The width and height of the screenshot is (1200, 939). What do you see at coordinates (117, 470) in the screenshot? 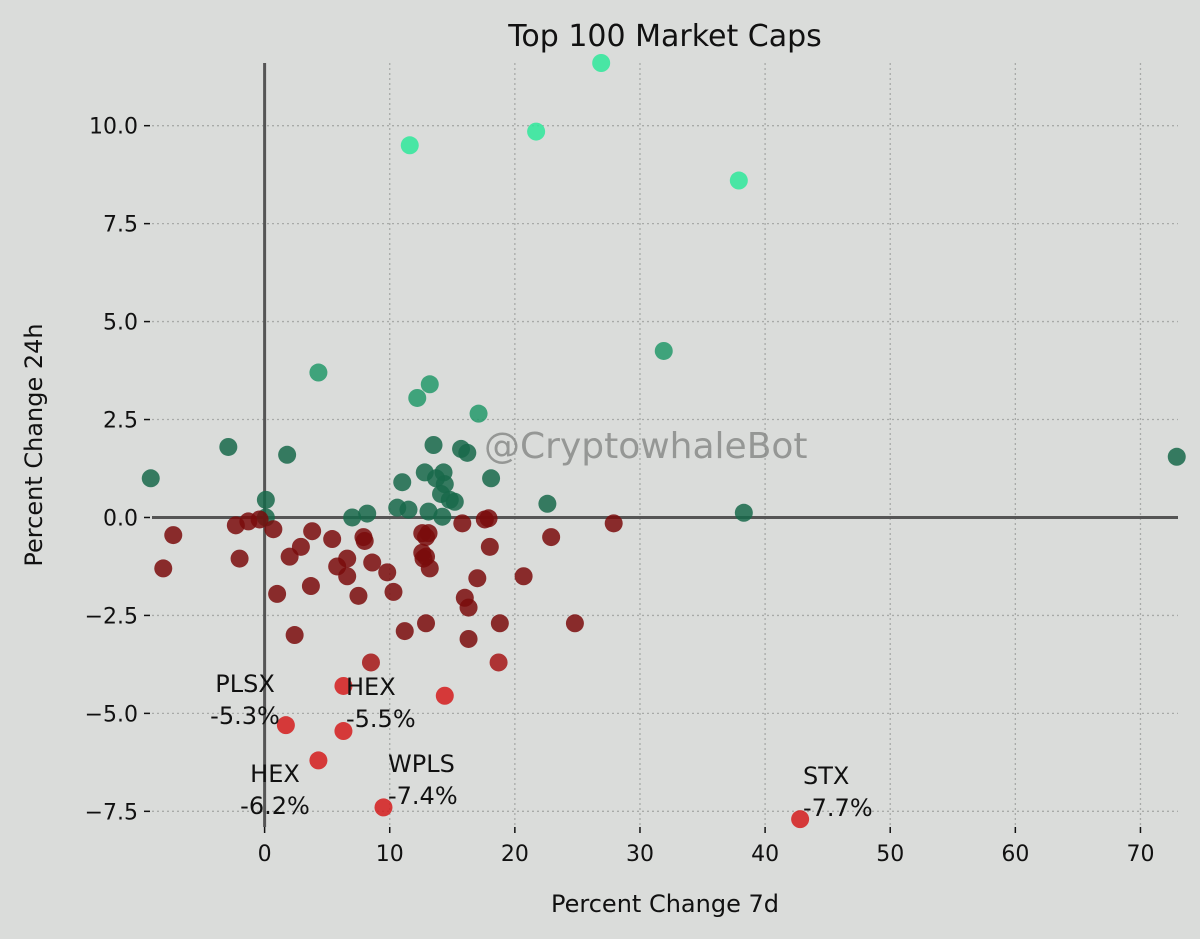
I see `y-ticks: −7.5 −5.0 −2.5 0.0 2.5 5.0 7.5 10.0` at bounding box center [117, 470].